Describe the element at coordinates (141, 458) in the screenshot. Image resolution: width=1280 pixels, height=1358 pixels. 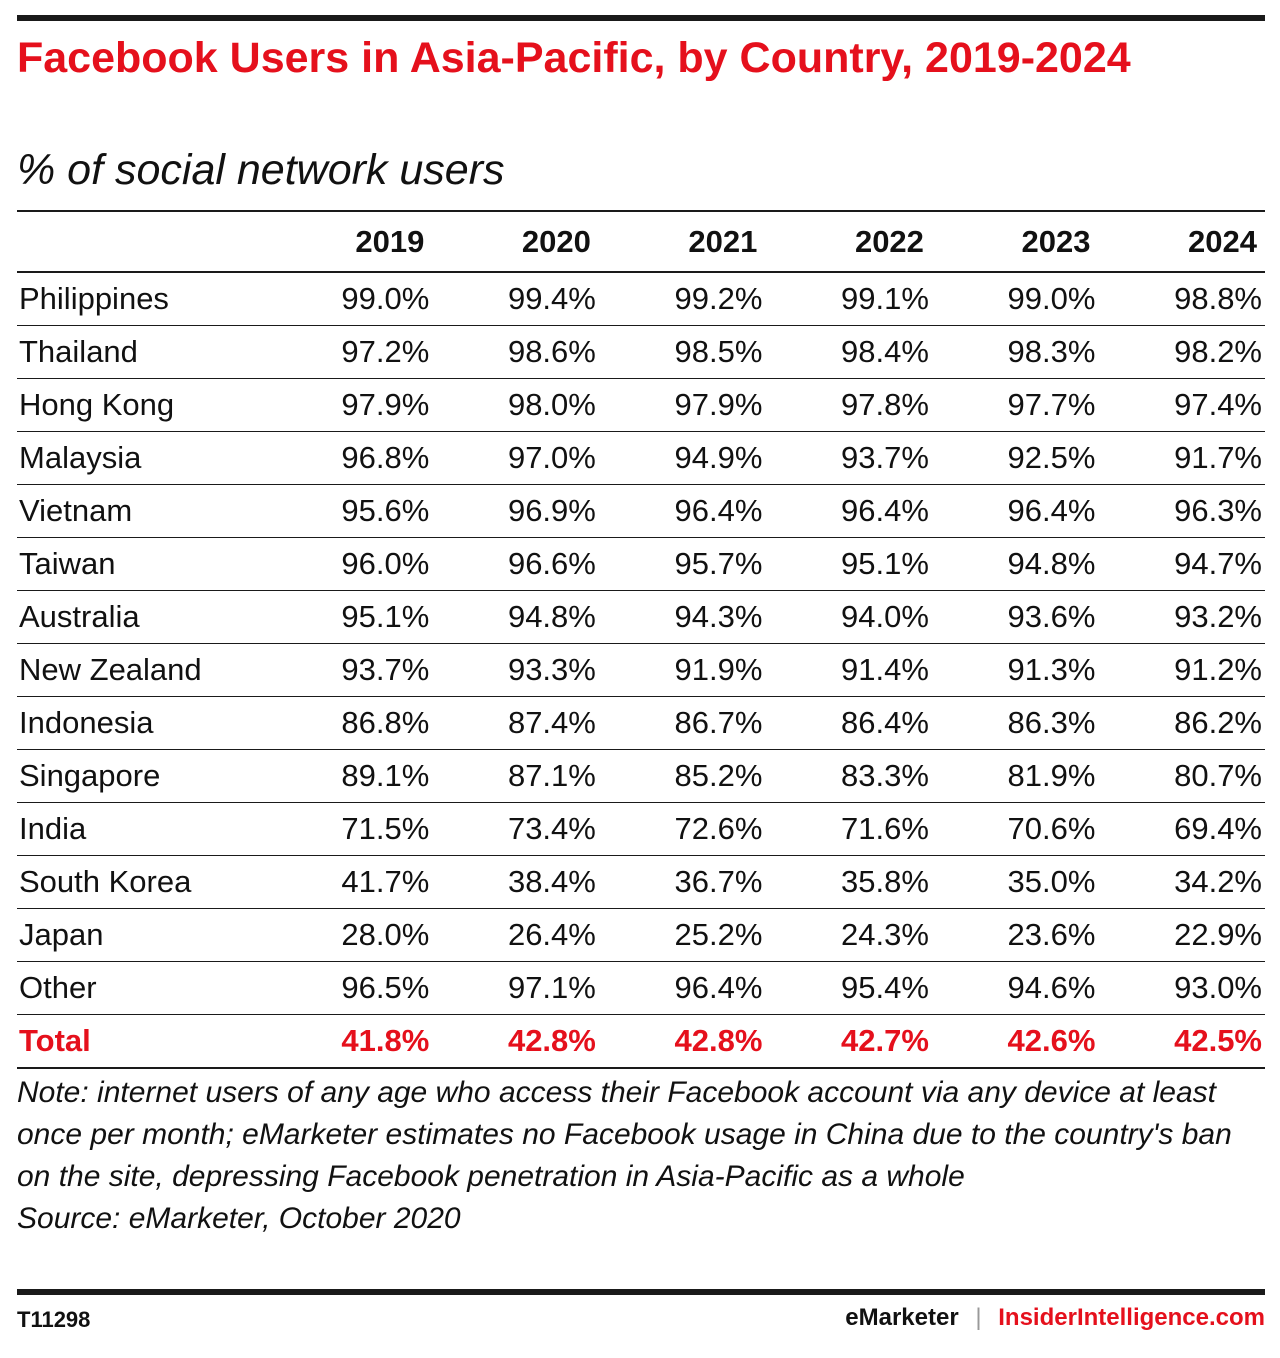
I see `country-label: Malaysia` at that location.